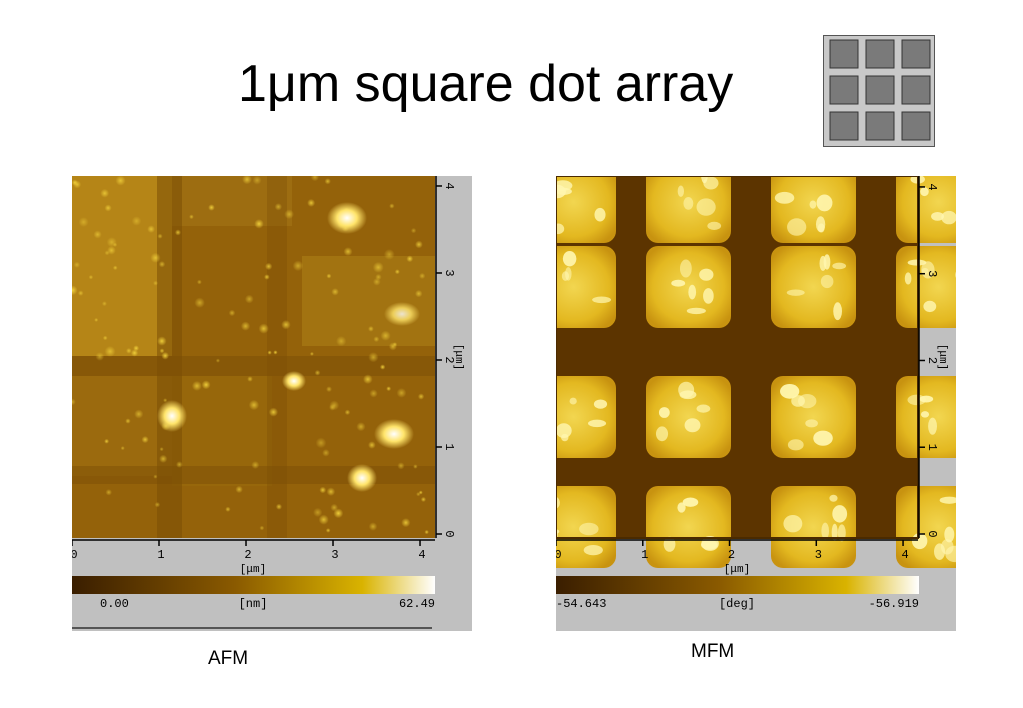  Describe the element at coordinates (458, 357) in the screenshot. I see `afm-y-unit: [μm]` at that location.